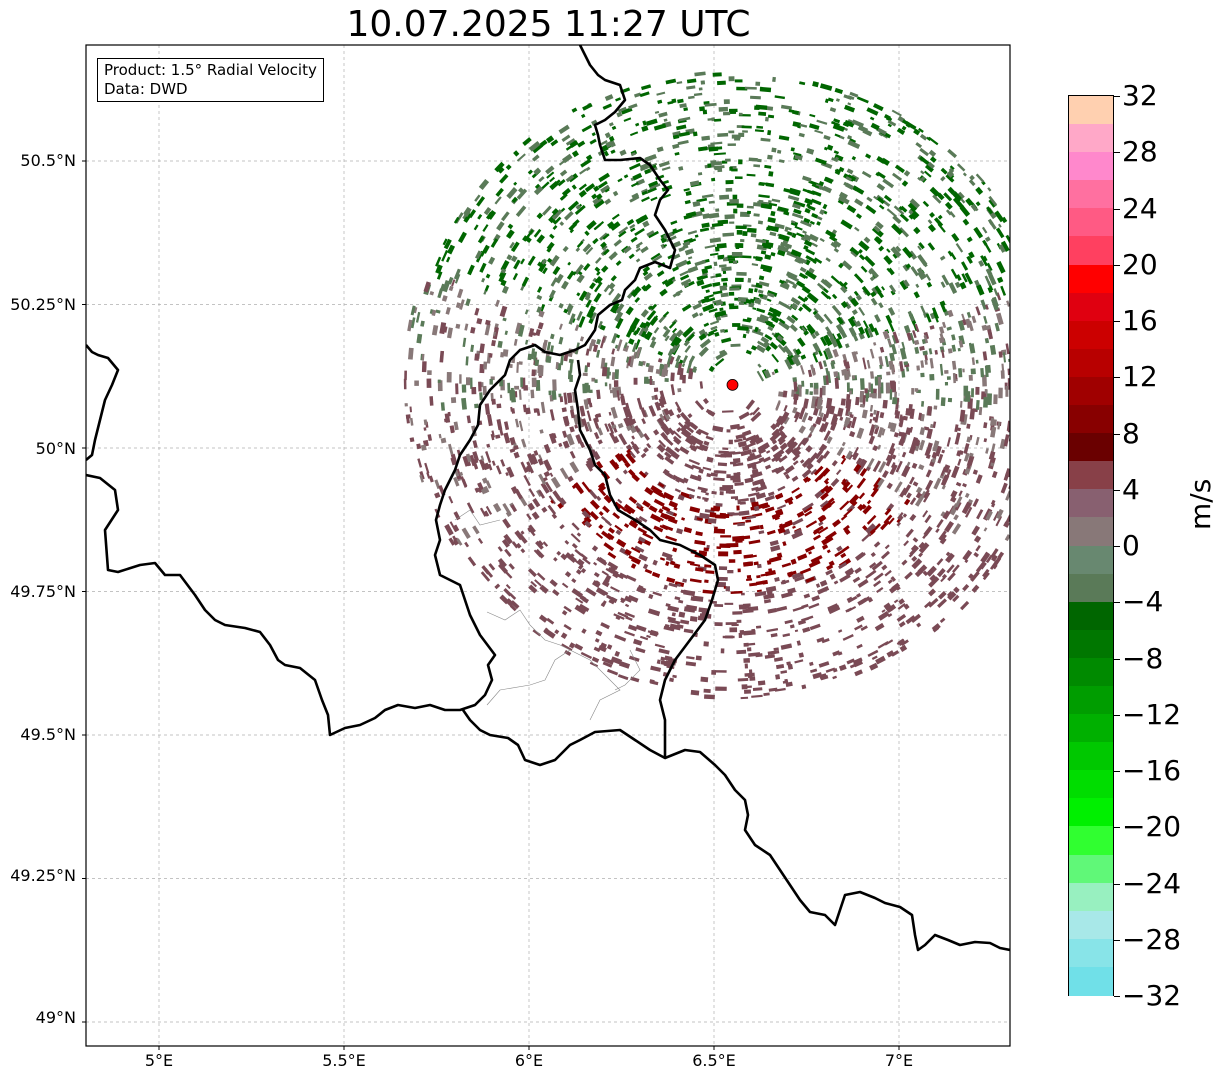  Describe the element at coordinates (1091, 391) in the screenshot. I see `colorbar-segment` at that location.